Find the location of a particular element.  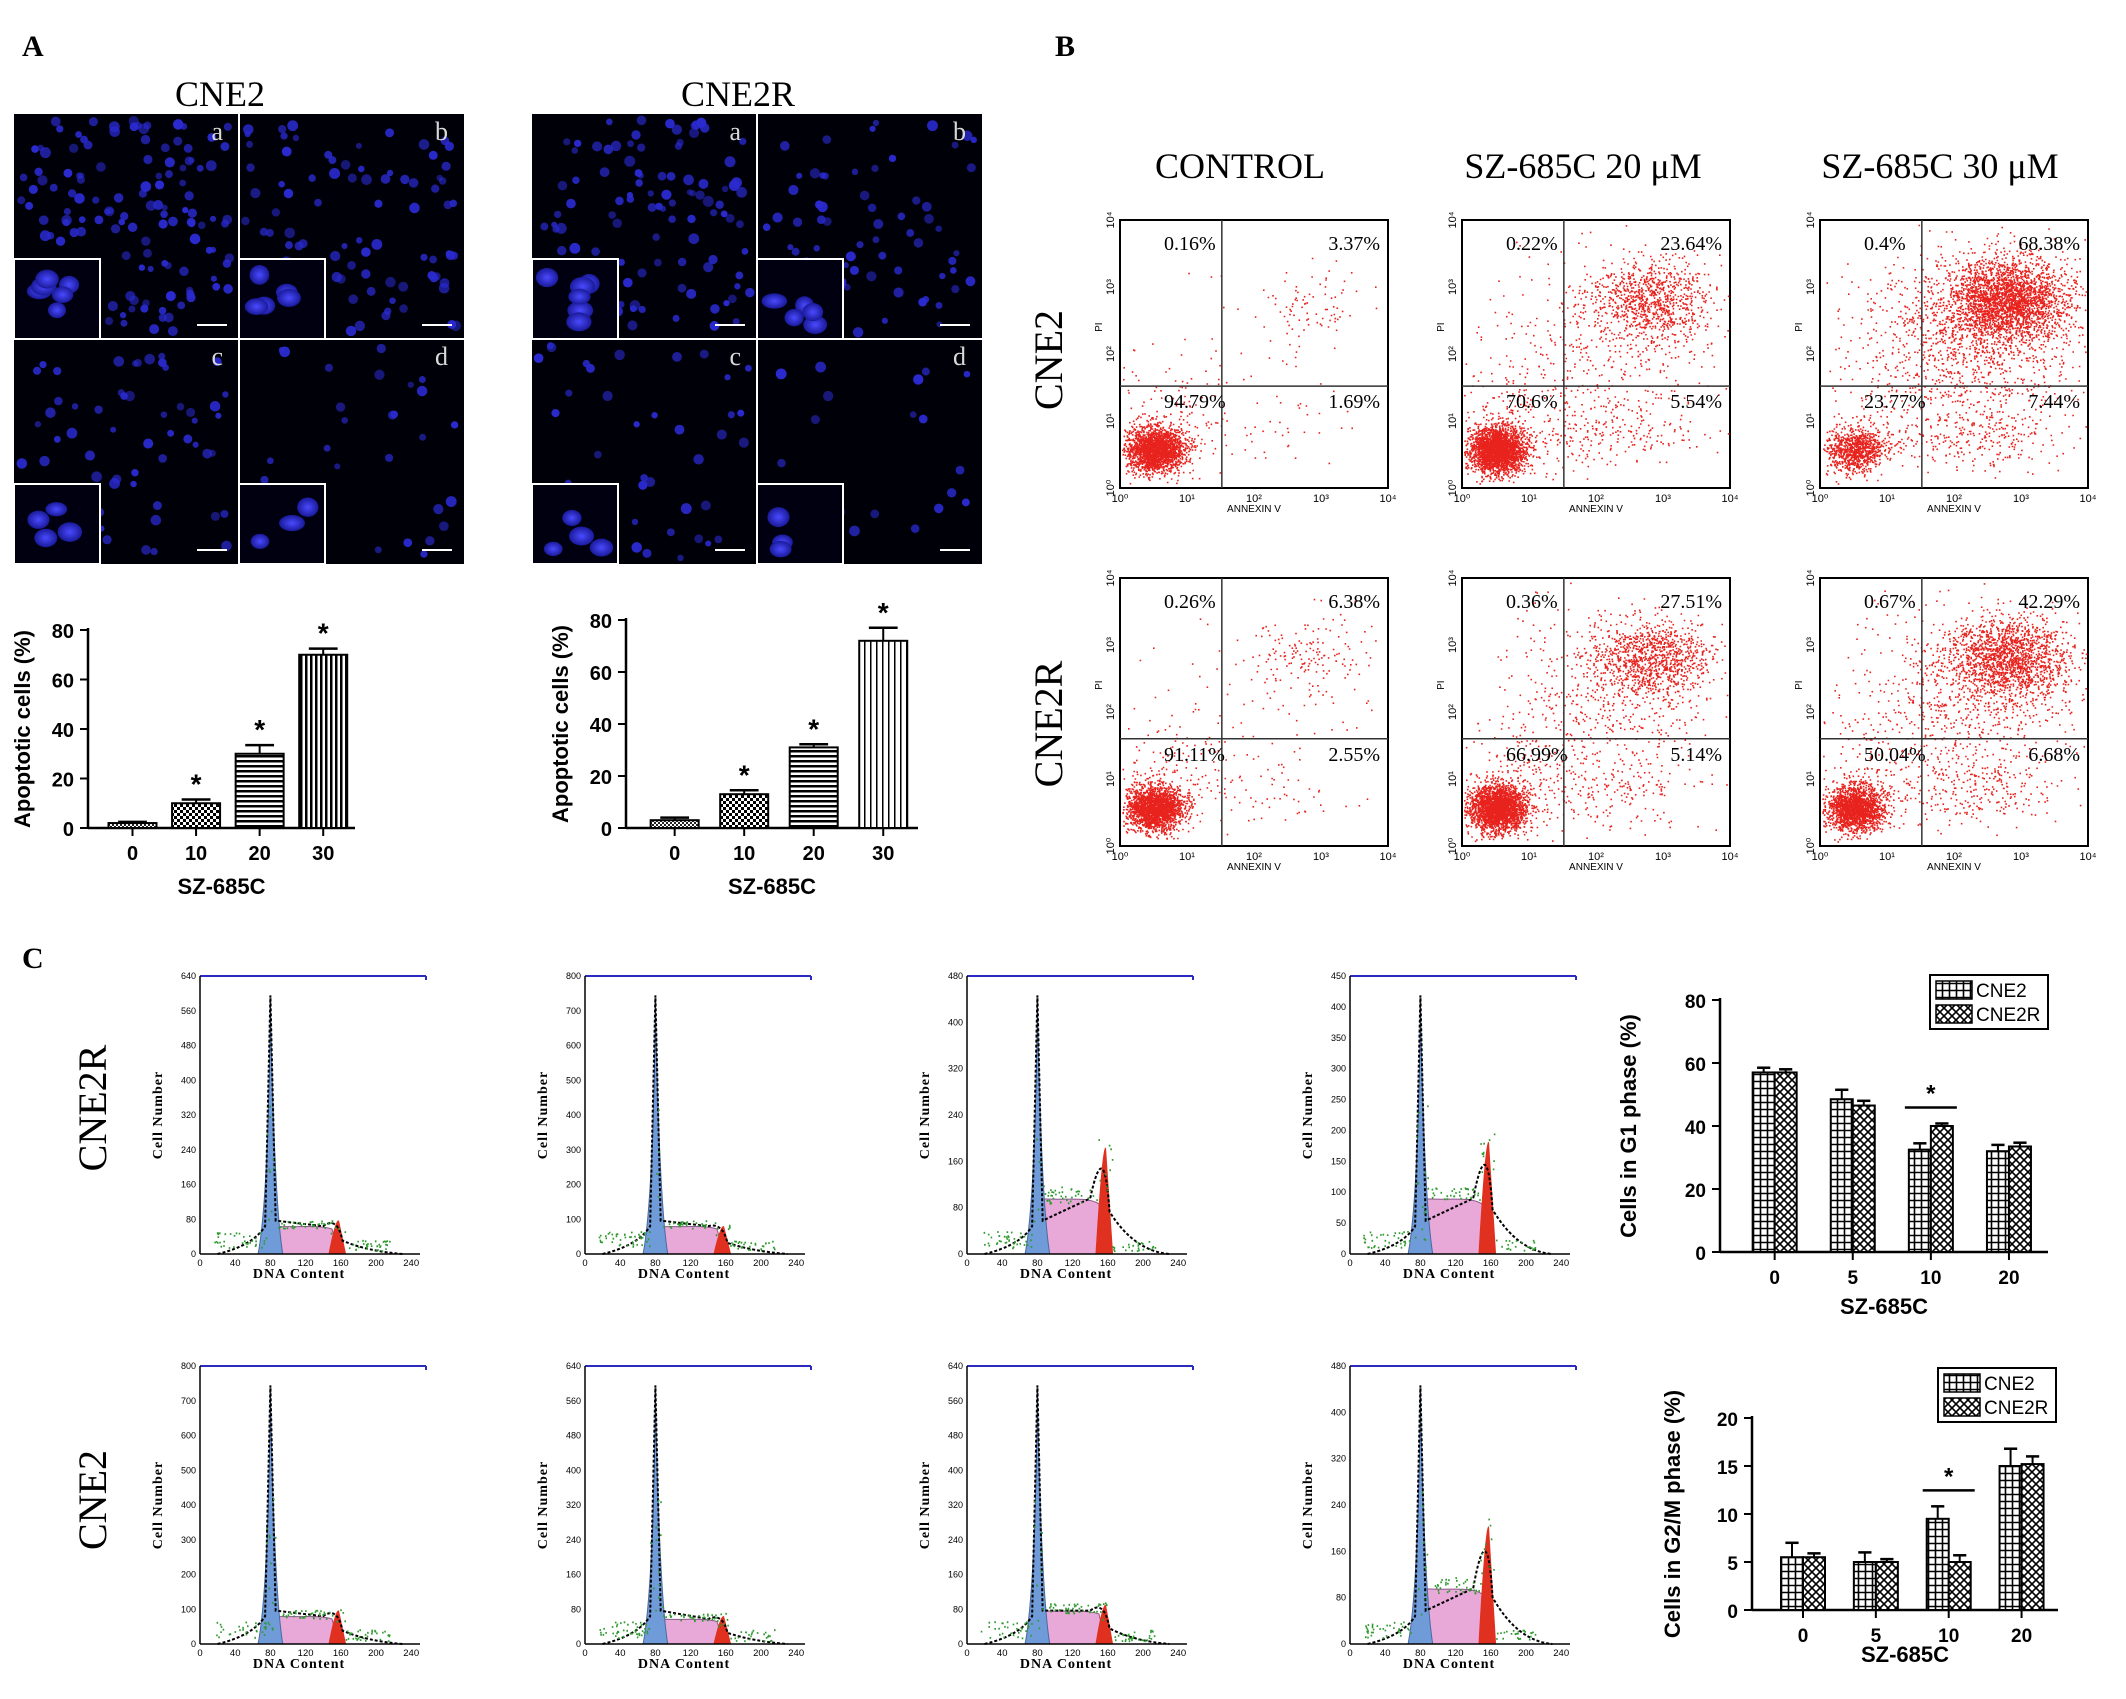

x-tick-label: 160 is located at coordinates (1491, 1653).